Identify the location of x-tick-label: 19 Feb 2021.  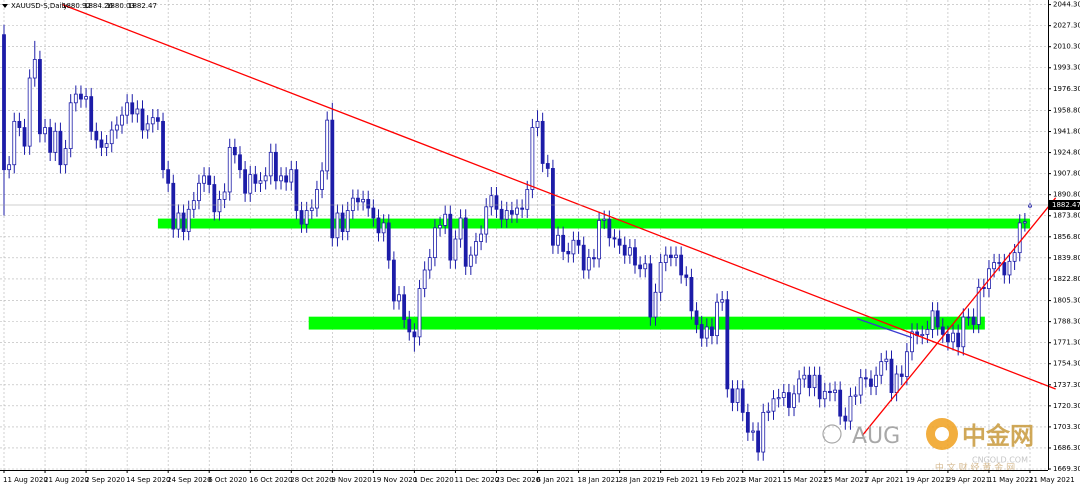
(723, 480).